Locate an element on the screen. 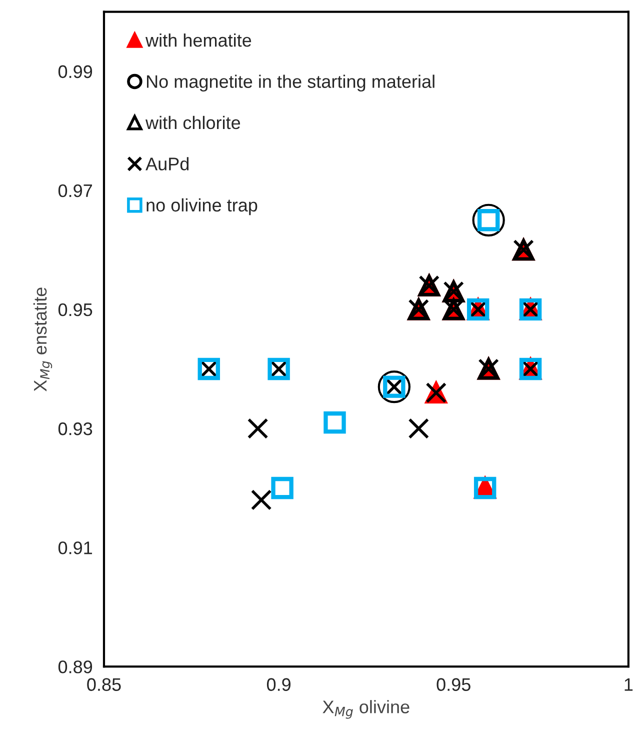 This screenshot has width=638, height=739. legend-label: with chlorite is located at coordinates (192, 123).